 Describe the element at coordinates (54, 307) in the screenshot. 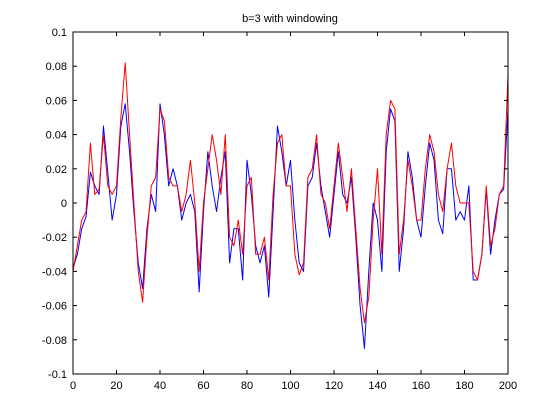

I see `y-tick-label: -0.06` at that location.